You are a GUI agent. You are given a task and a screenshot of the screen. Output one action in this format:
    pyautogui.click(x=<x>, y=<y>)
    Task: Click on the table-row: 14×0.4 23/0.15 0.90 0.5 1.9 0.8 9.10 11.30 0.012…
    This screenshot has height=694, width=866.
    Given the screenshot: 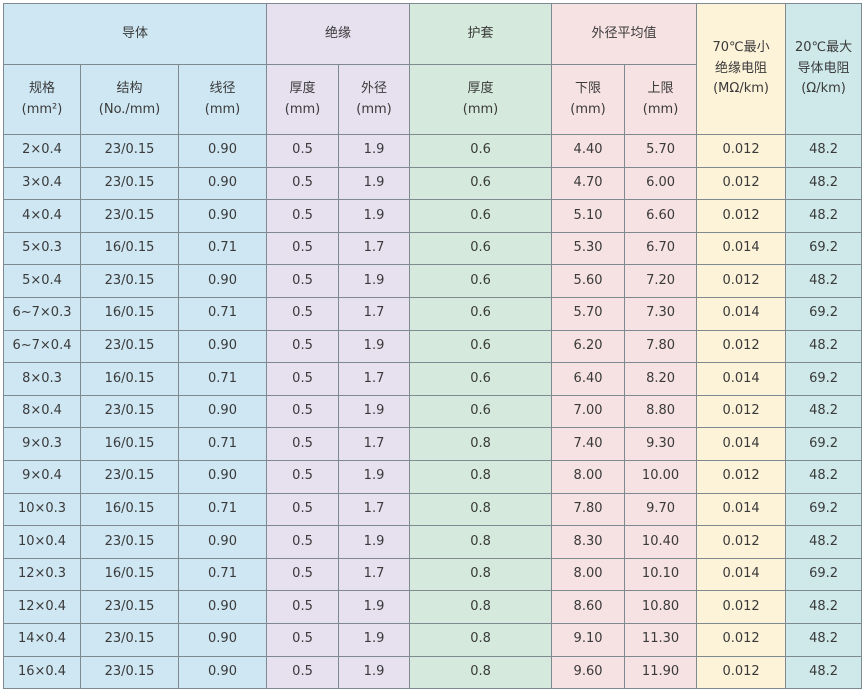 What is the action you would take?
    pyautogui.click(x=433, y=639)
    